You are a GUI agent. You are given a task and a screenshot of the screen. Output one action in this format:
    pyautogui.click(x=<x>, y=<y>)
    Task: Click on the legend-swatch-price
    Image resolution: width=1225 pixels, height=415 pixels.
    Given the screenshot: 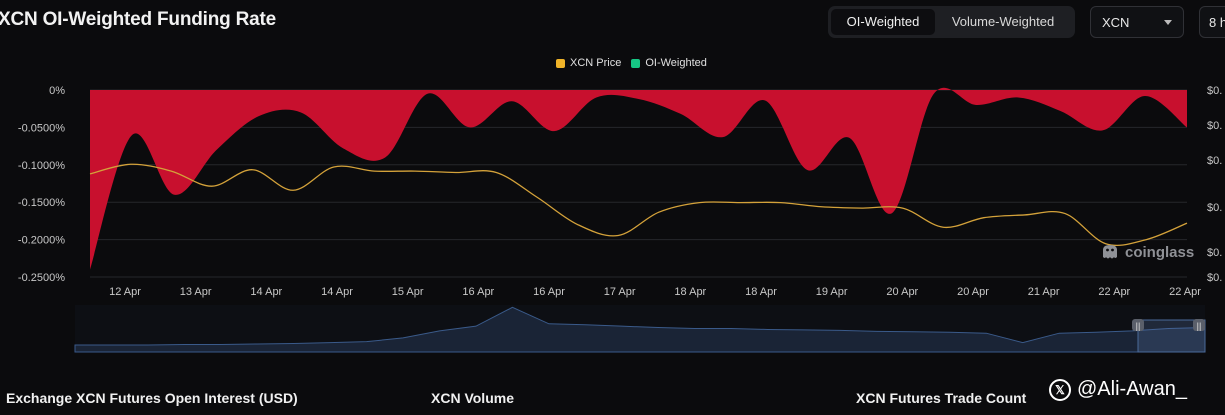 What is the action you would take?
    pyautogui.click(x=560, y=63)
    